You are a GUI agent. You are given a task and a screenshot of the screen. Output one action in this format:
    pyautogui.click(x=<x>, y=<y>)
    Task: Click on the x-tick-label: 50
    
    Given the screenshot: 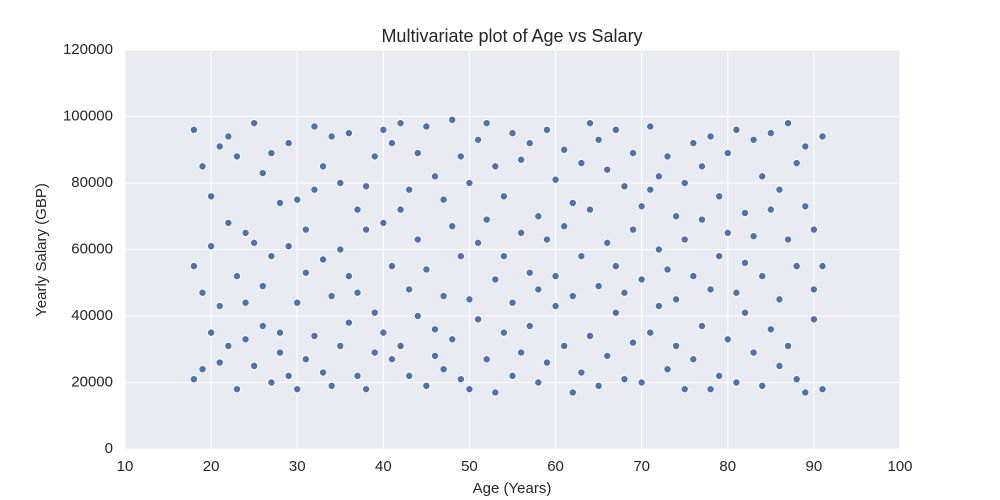 What is the action you would take?
    pyautogui.click(x=469, y=466)
    